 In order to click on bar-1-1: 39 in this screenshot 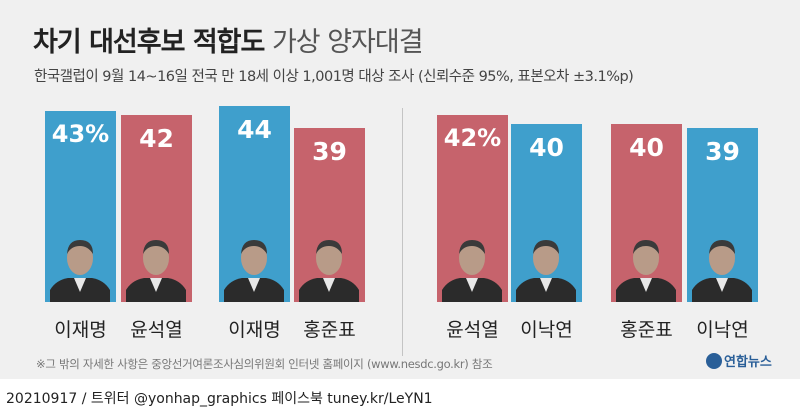, I will do `click(329, 215)`.